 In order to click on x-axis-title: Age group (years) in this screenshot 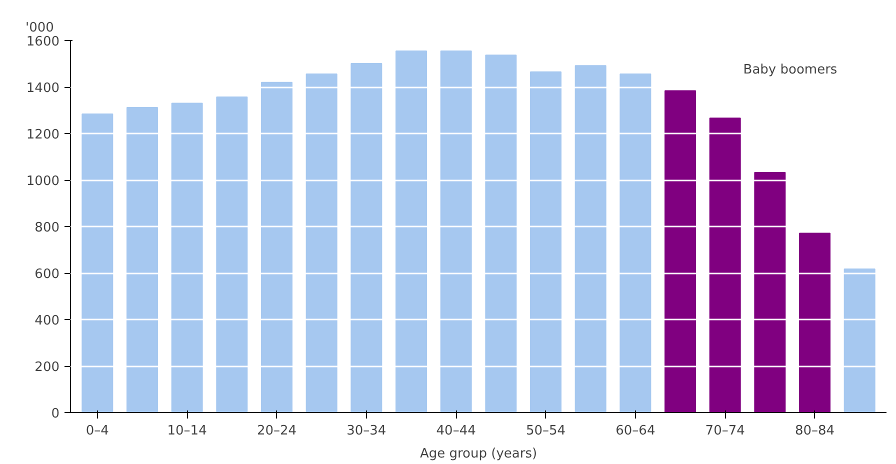, I will do `click(479, 454)`.